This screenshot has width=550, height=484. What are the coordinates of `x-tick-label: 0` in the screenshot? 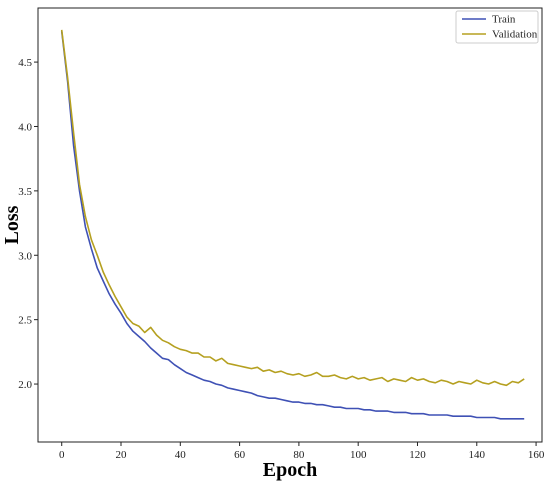 It's located at (62, 455).